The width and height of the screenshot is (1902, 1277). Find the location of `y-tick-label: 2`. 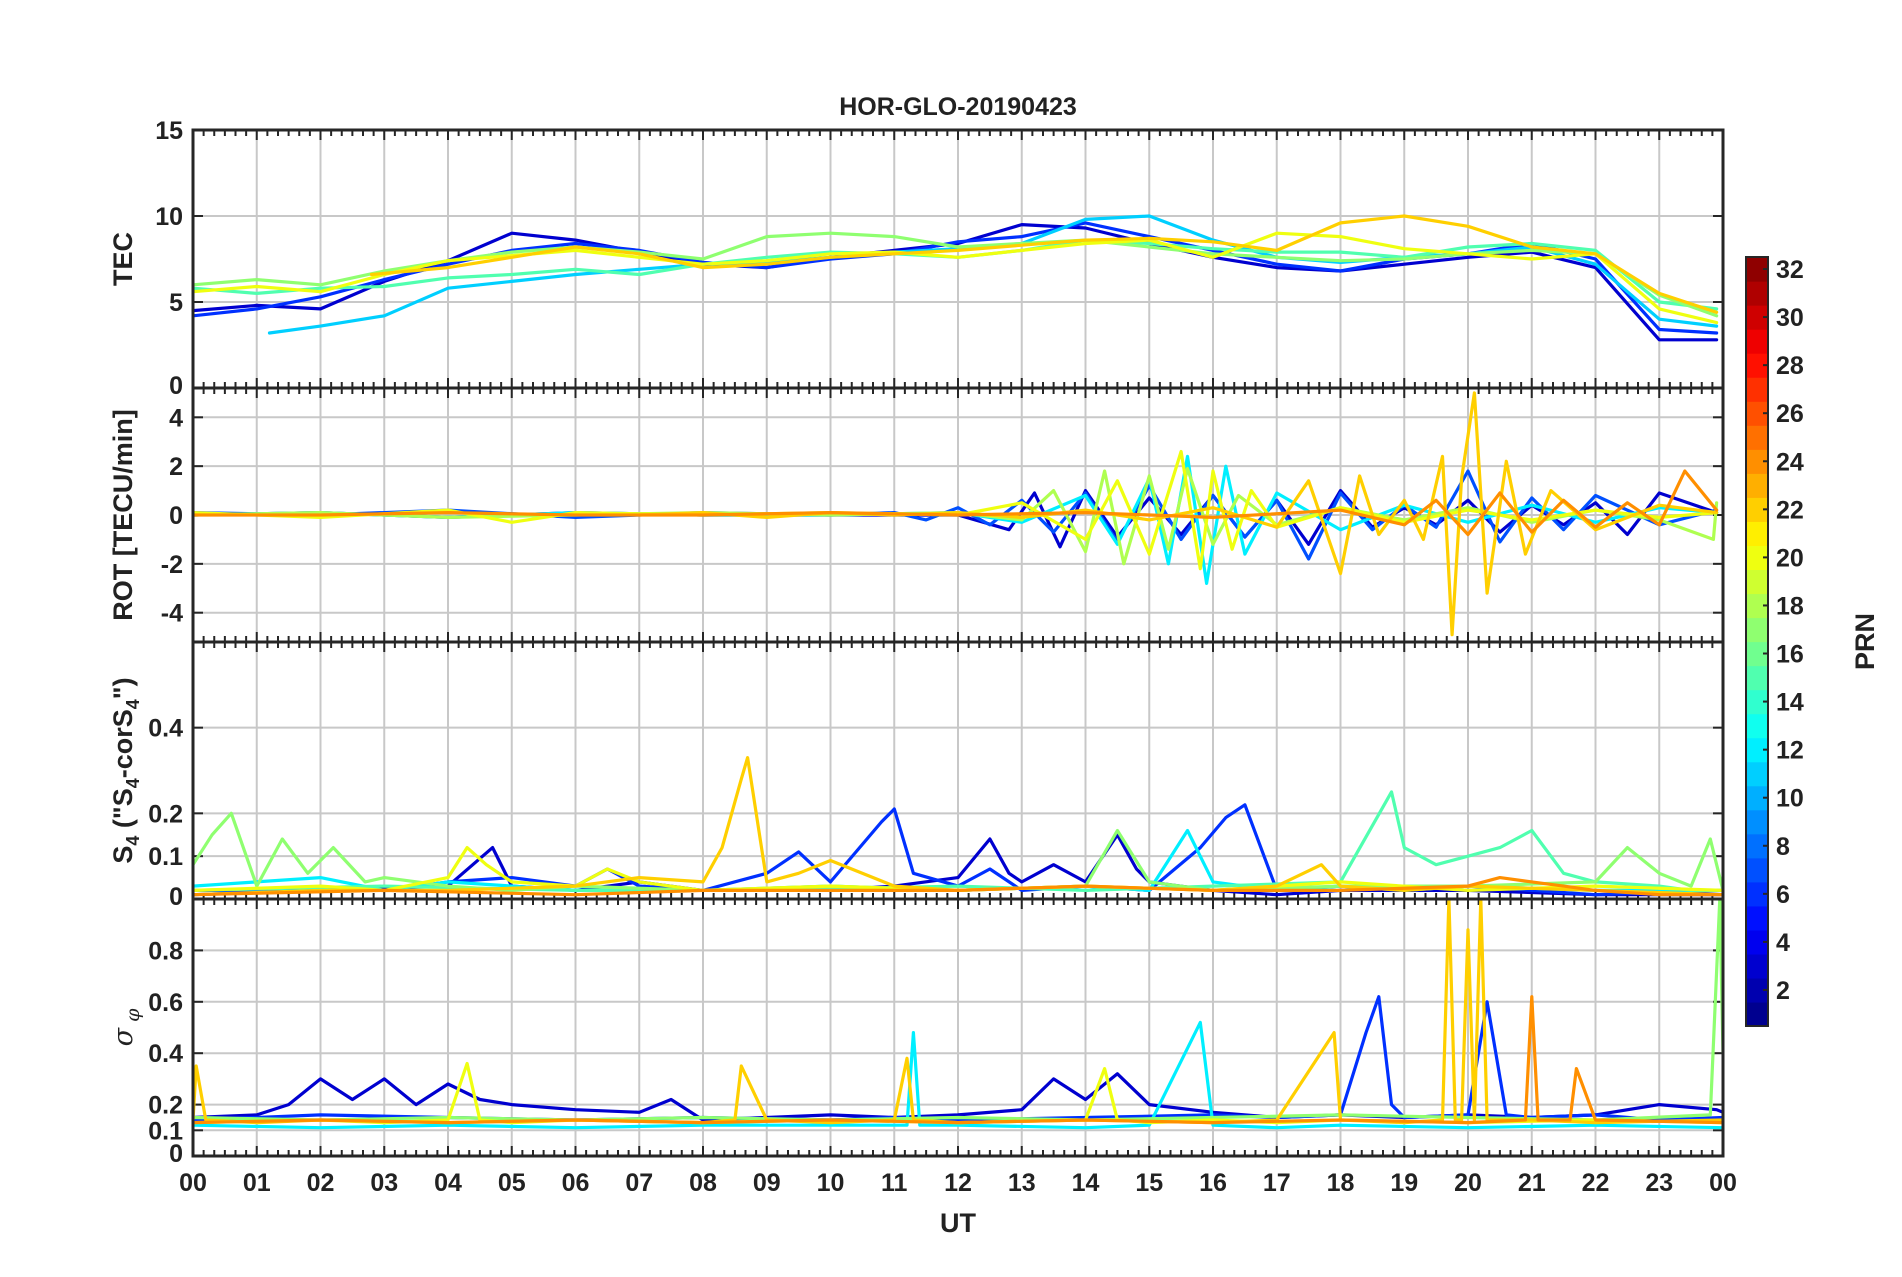

y-tick-label: 2 is located at coordinates (176, 467).